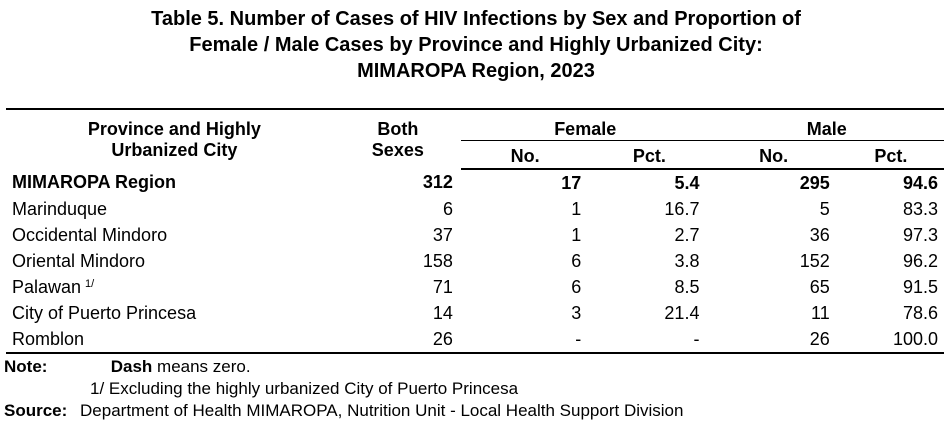 The height and width of the screenshot is (429, 952). Describe the element at coordinates (36, 410) in the screenshot. I see `source-label: Source:` at that location.